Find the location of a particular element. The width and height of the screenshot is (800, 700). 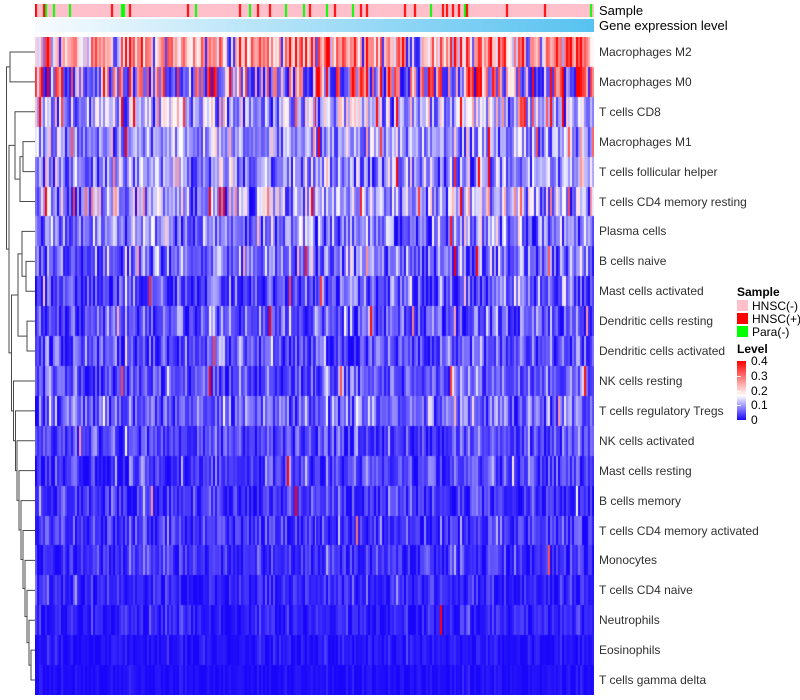

row-label: Neutrophils is located at coordinates (629, 620).